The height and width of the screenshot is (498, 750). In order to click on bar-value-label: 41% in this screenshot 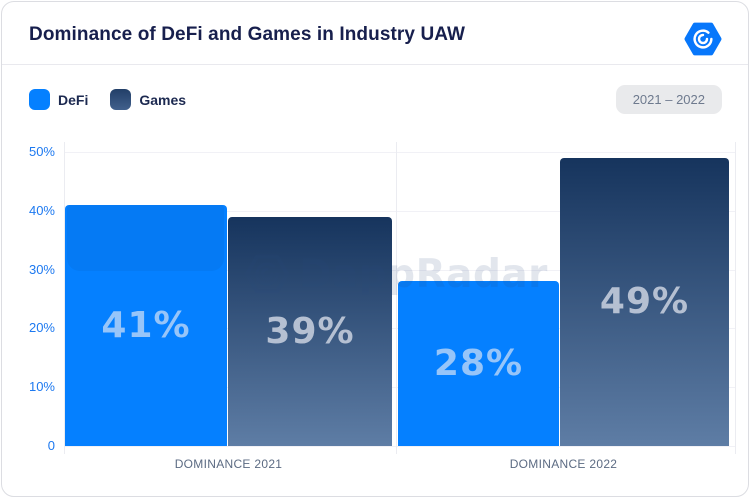, I will do `click(146, 325)`.